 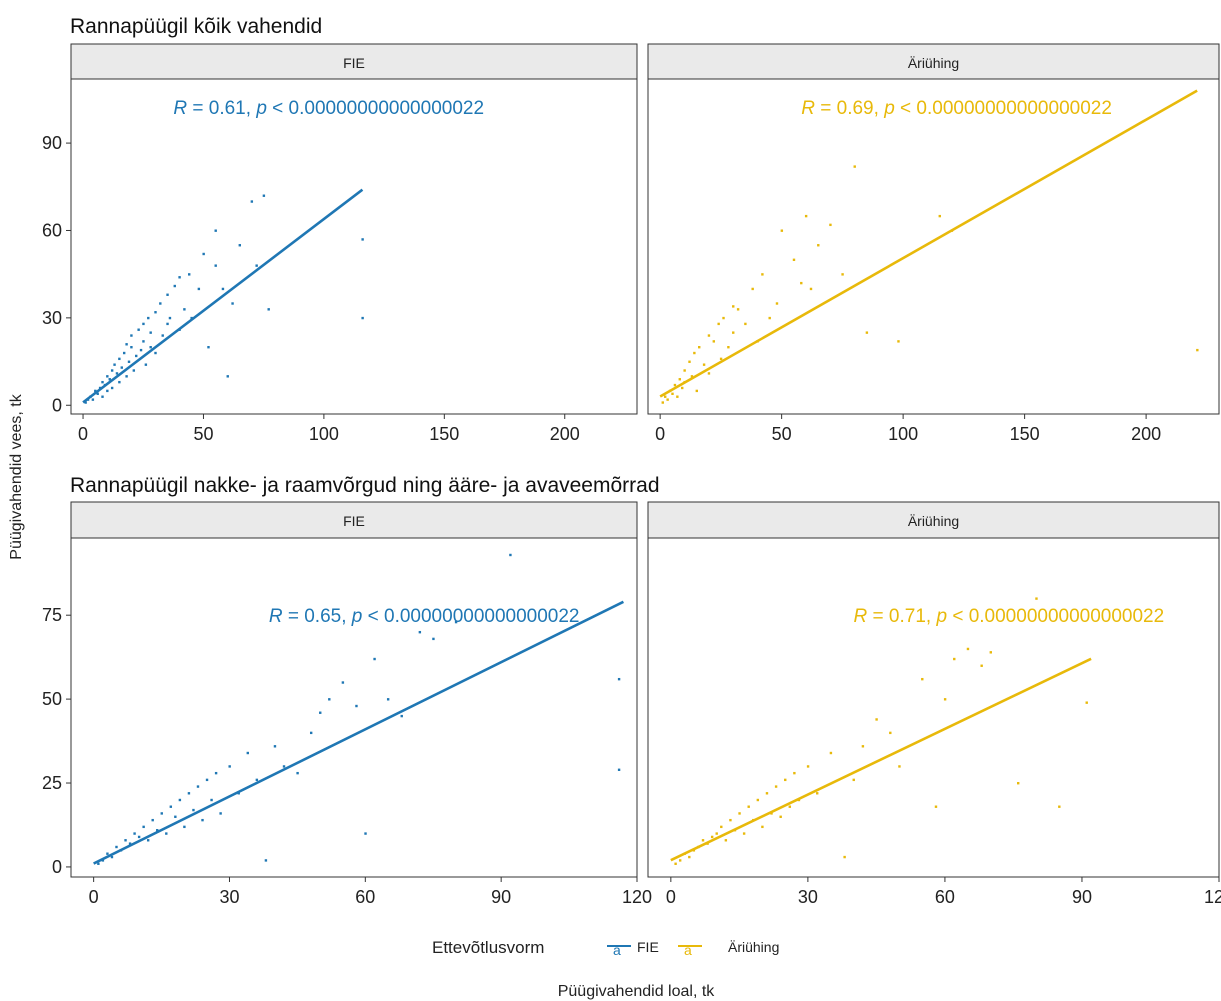 I want to click on y-tick-label: 0, so click(x=57, y=867).